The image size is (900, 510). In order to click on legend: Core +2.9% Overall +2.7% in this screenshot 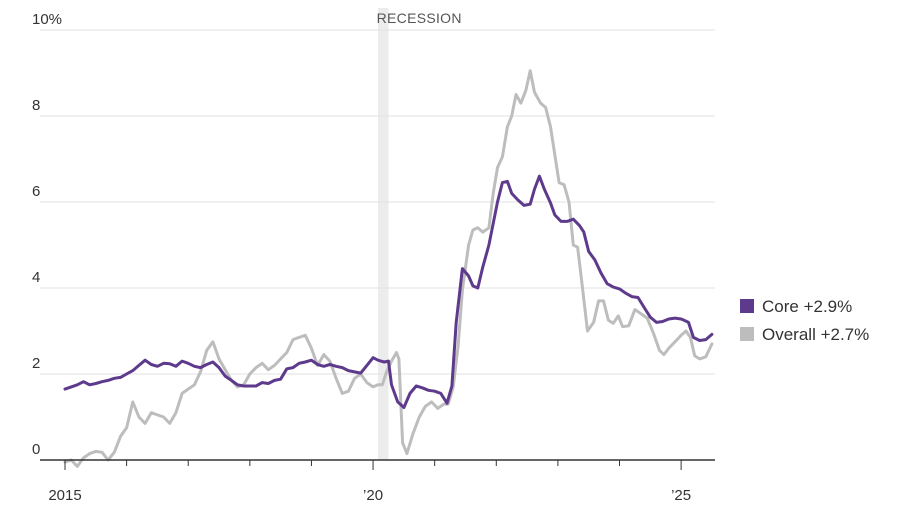, I will do `click(804, 320)`.